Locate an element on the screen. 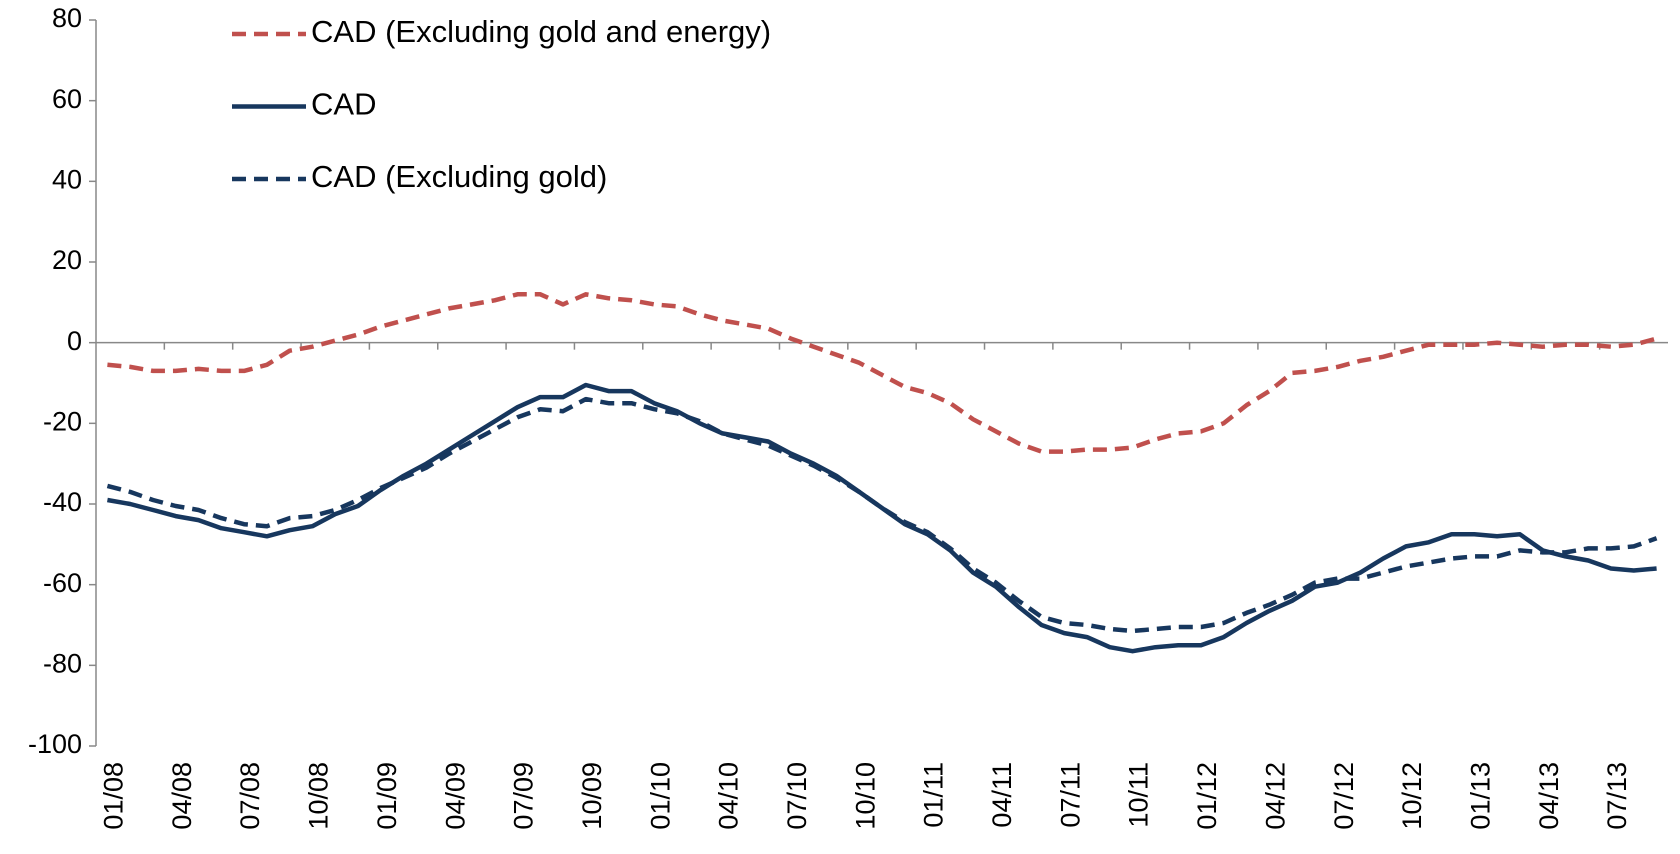  y-tick-label: -40 is located at coordinates (62, 502).